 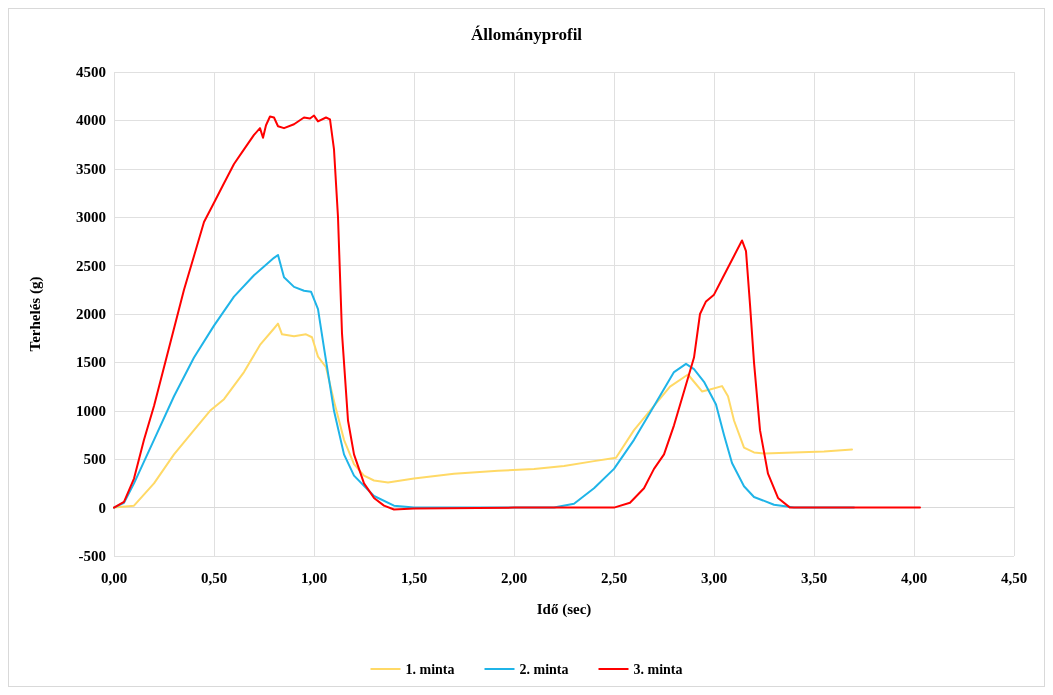 What do you see at coordinates (514, 577) in the screenshot?
I see `x-tick-label: 2,00` at bounding box center [514, 577].